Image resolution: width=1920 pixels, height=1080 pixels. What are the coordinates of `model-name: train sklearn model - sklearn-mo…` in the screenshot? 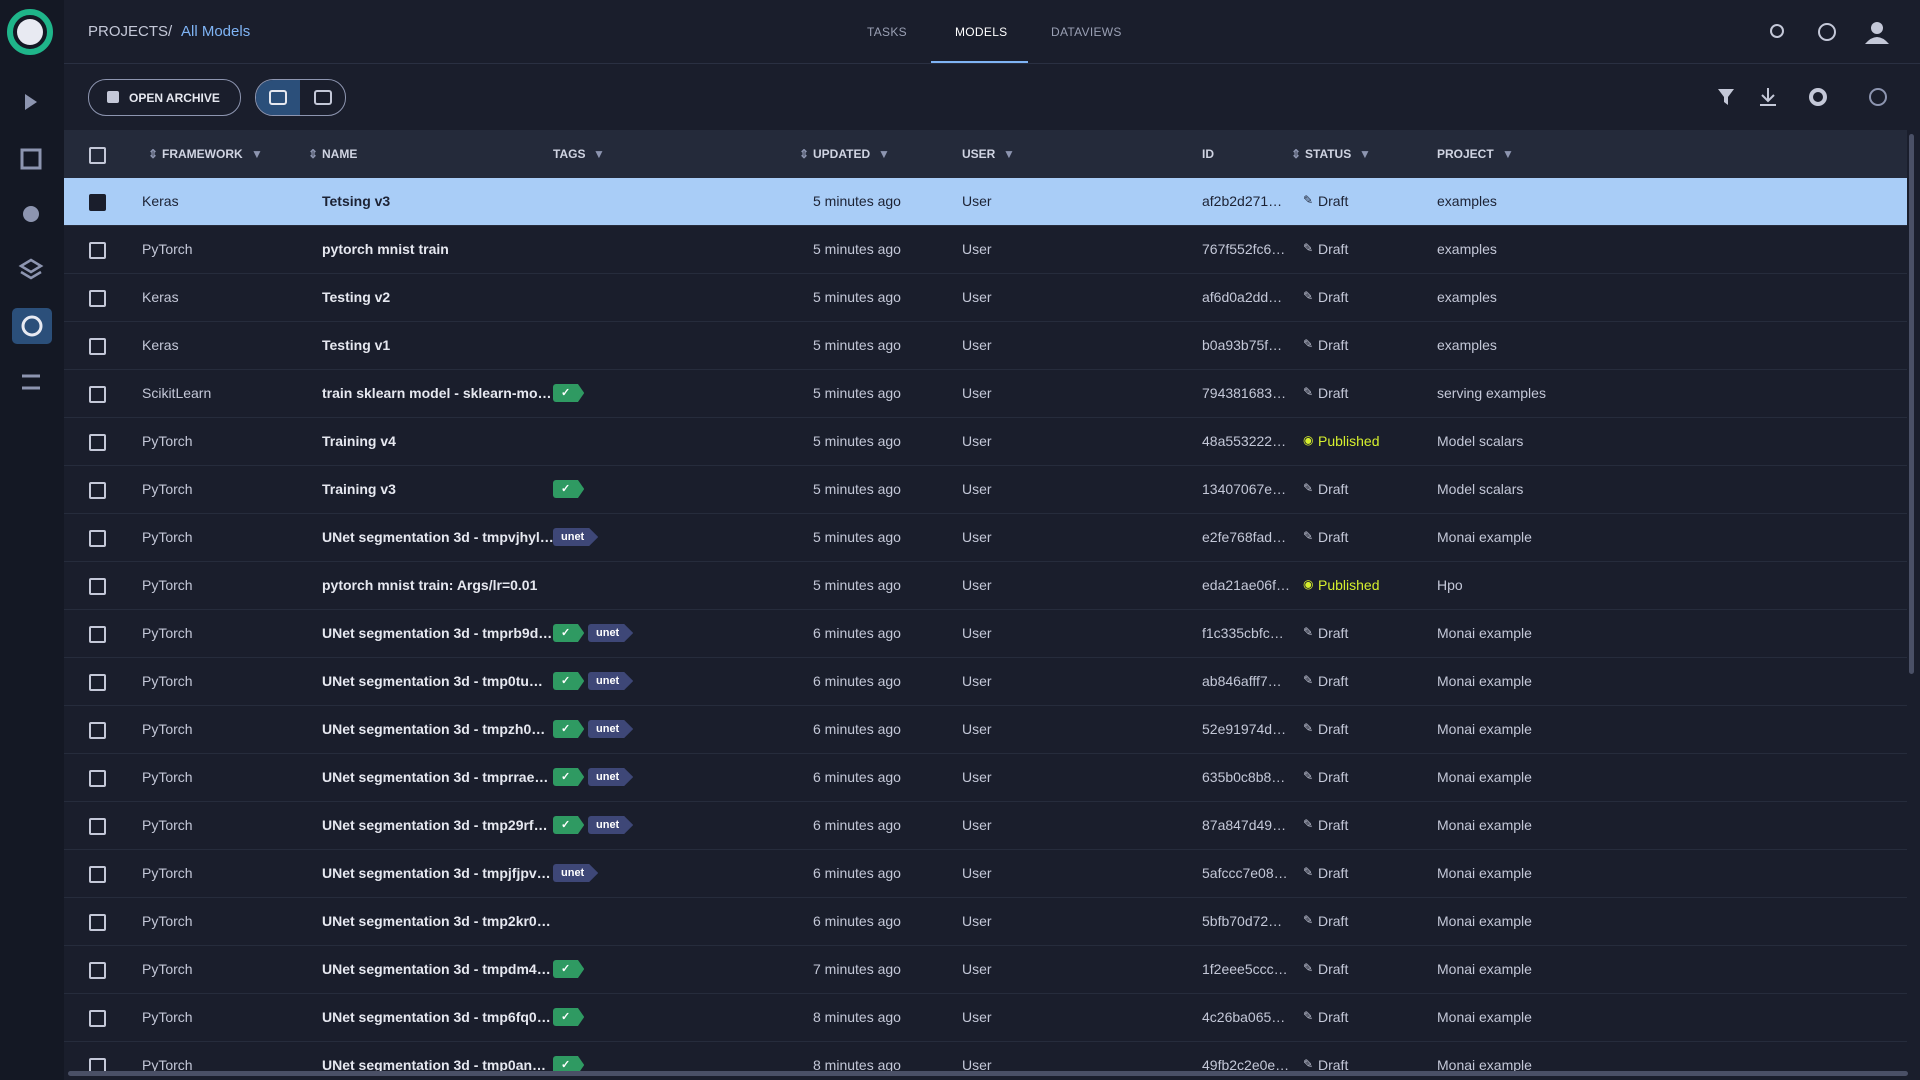 It's located at (437, 393).